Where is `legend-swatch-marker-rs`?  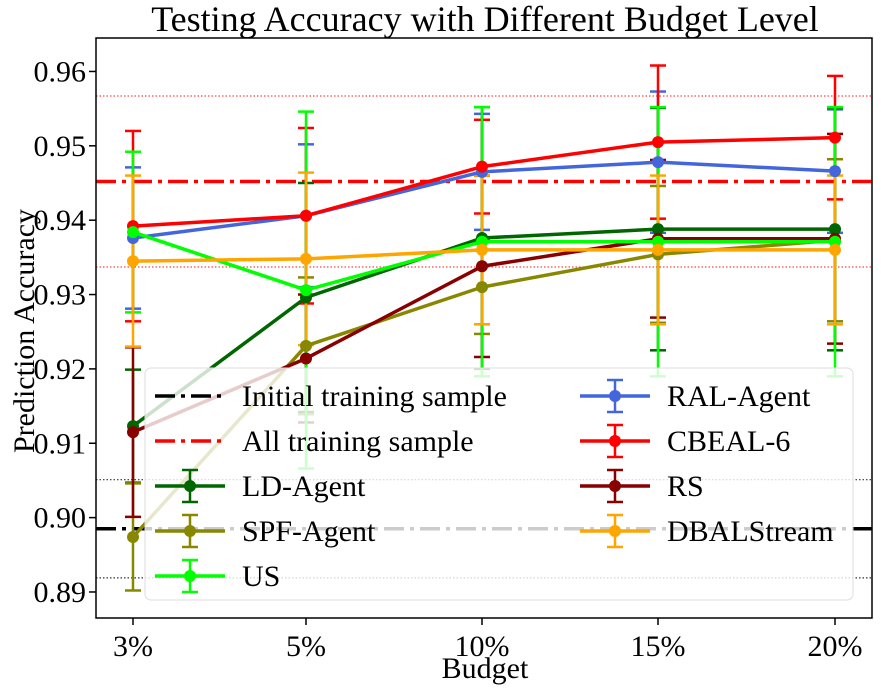 legend-swatch-marker-rs is located at coordinates (615, 486).